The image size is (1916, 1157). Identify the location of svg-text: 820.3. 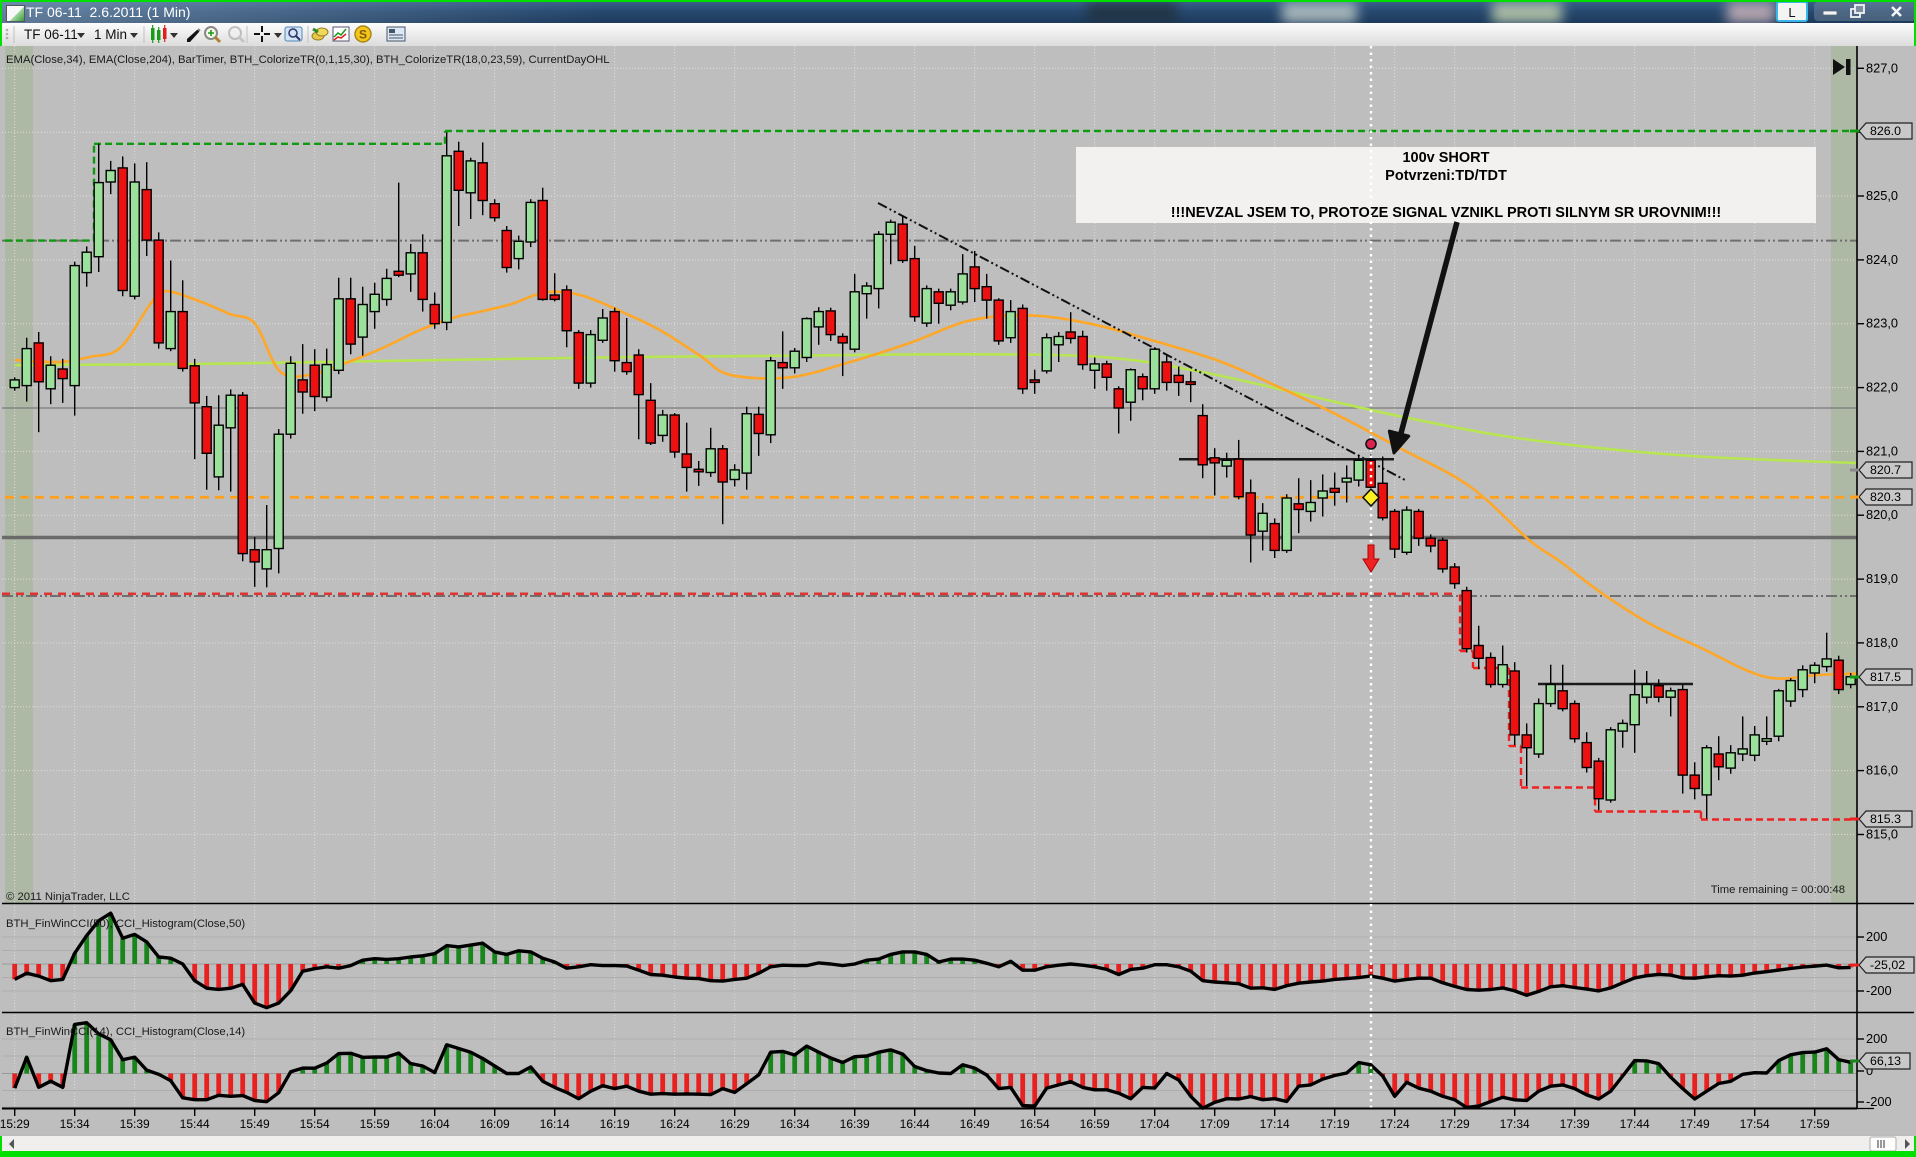
(1885, 497).